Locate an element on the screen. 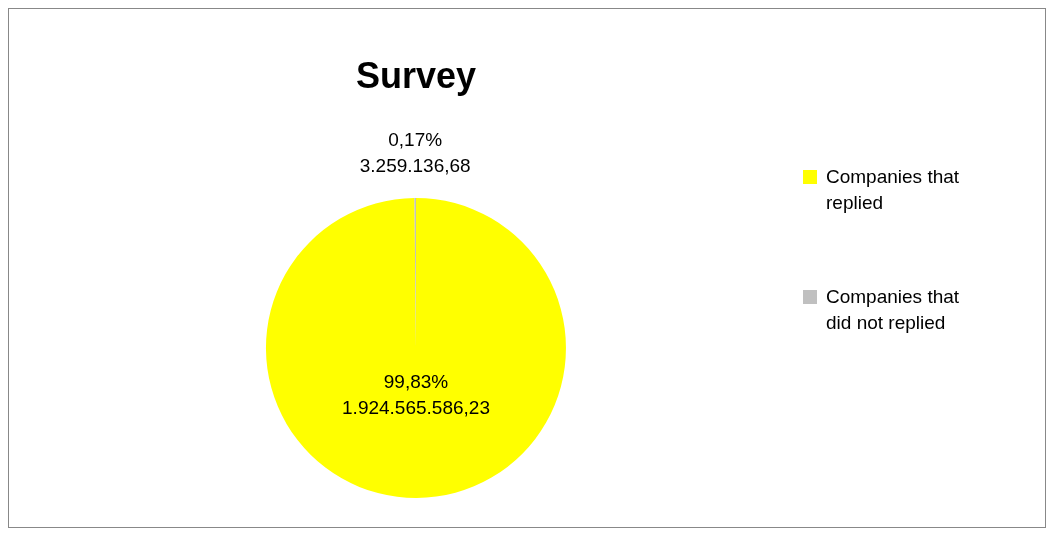 The height and width of the screenshot is (536, 1054). legend-label: Companies that did not replied is located at coordinates (893, 309).